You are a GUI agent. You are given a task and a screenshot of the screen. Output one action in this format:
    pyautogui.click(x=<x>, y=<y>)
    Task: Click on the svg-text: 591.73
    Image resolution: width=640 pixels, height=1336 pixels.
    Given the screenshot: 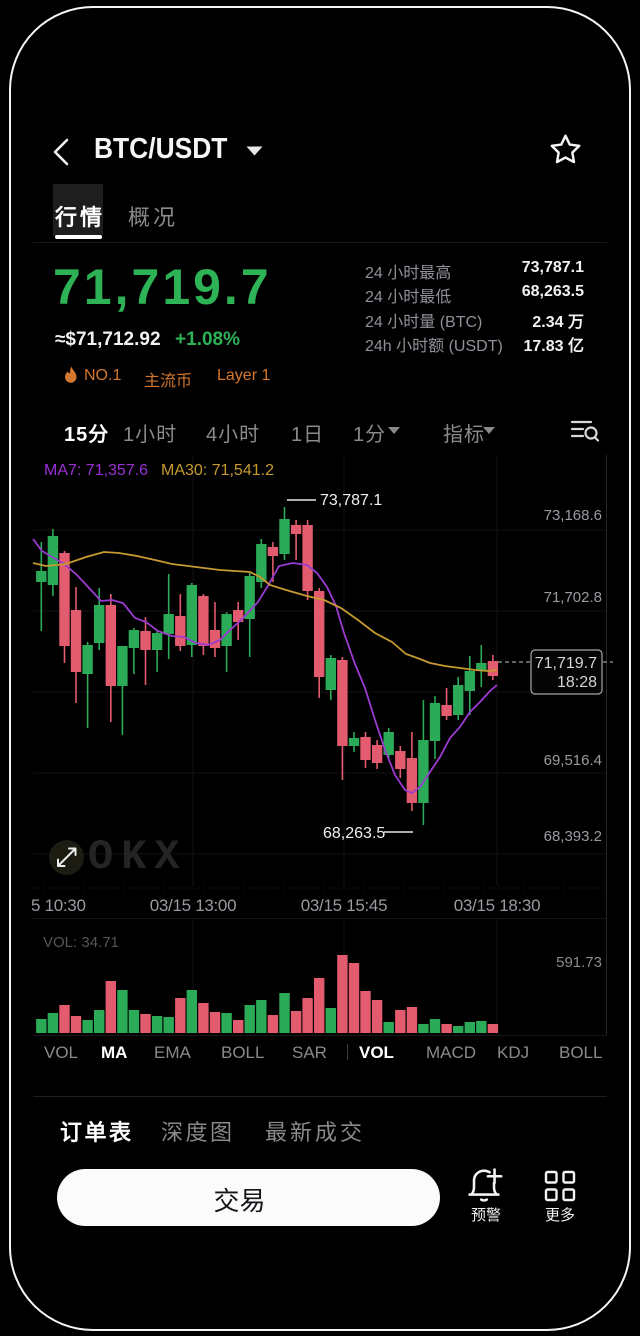 What is the action you would take?
    pyautogui.click(x=579, y=962)
    